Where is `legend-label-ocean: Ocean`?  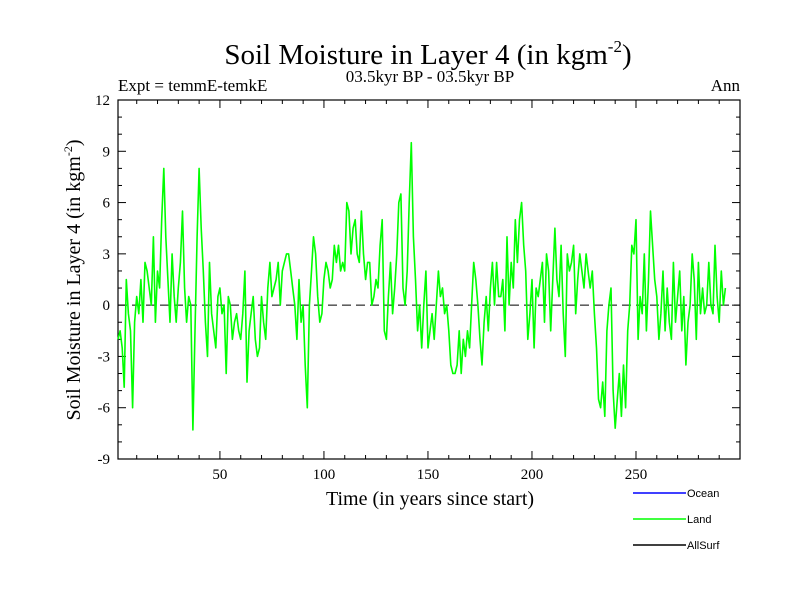
legend-label-ocean: Ocean is located at coordinates (703, 494).